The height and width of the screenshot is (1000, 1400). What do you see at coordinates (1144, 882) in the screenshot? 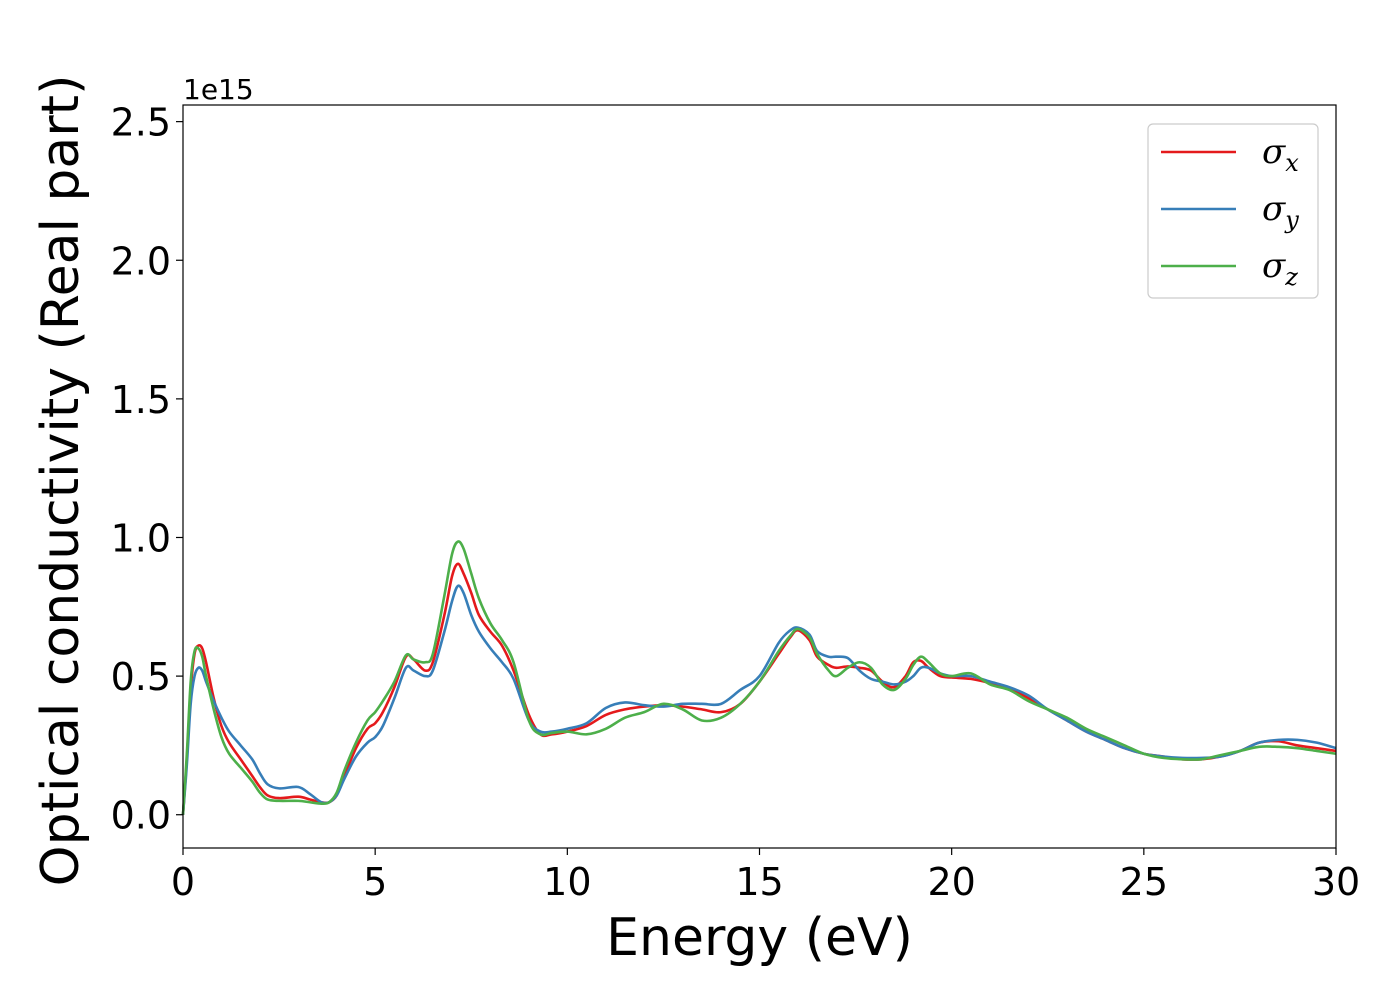
I see `x-tick-label: 25` at bounding box center [1144, 882].